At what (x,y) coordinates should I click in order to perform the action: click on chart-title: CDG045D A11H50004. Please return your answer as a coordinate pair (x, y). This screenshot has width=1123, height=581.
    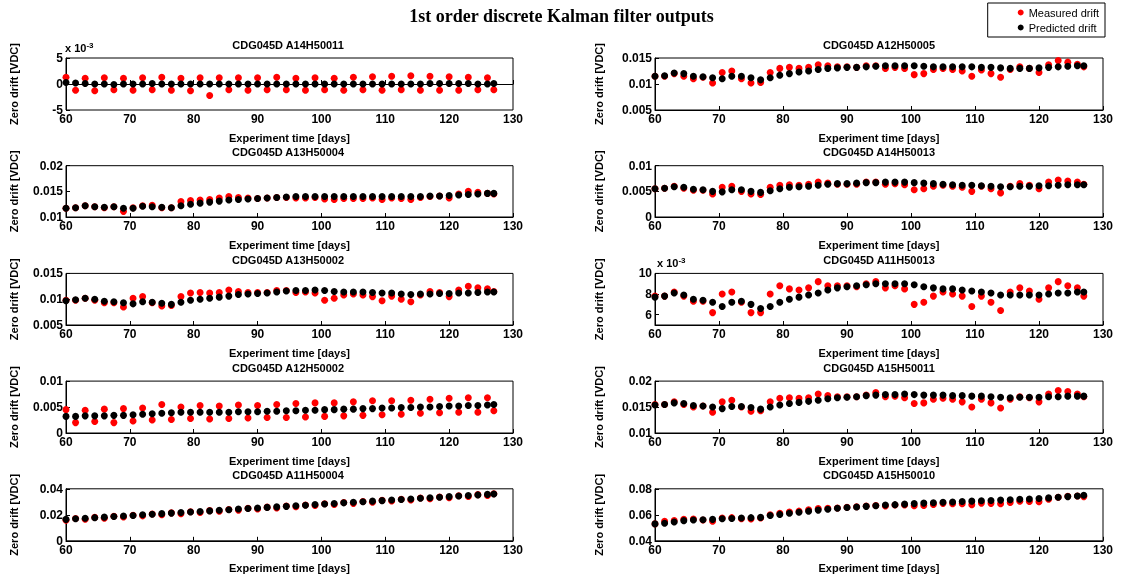
    Looking at the image, I should click on (288, 475).